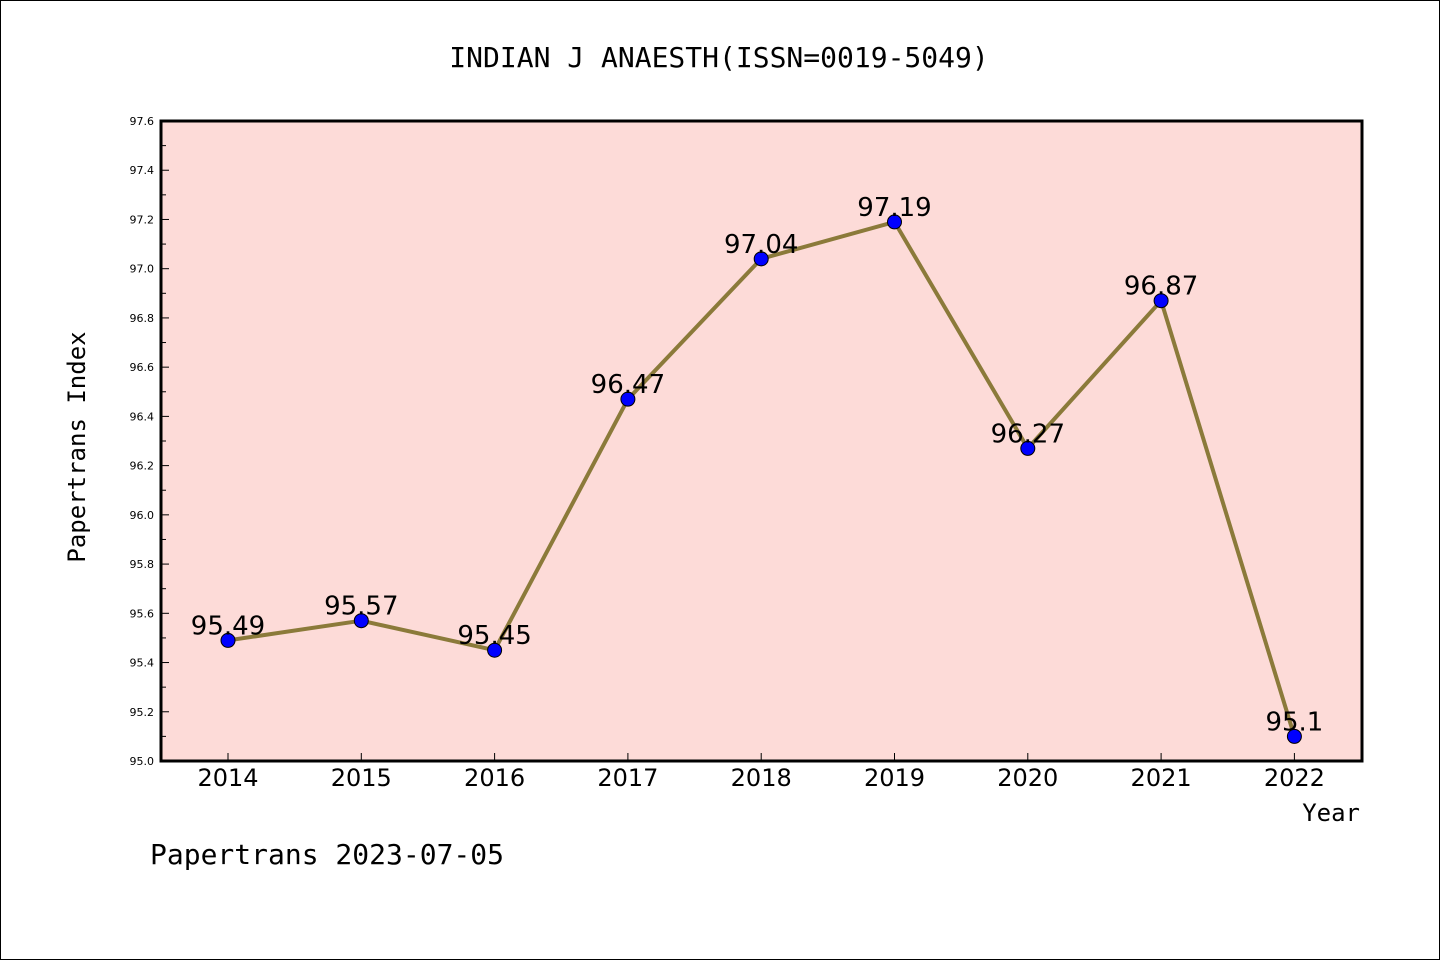  Describe the element at coordinates (142, 318) in the screenshot. I see `y-tick-label: 96.8` at that location.